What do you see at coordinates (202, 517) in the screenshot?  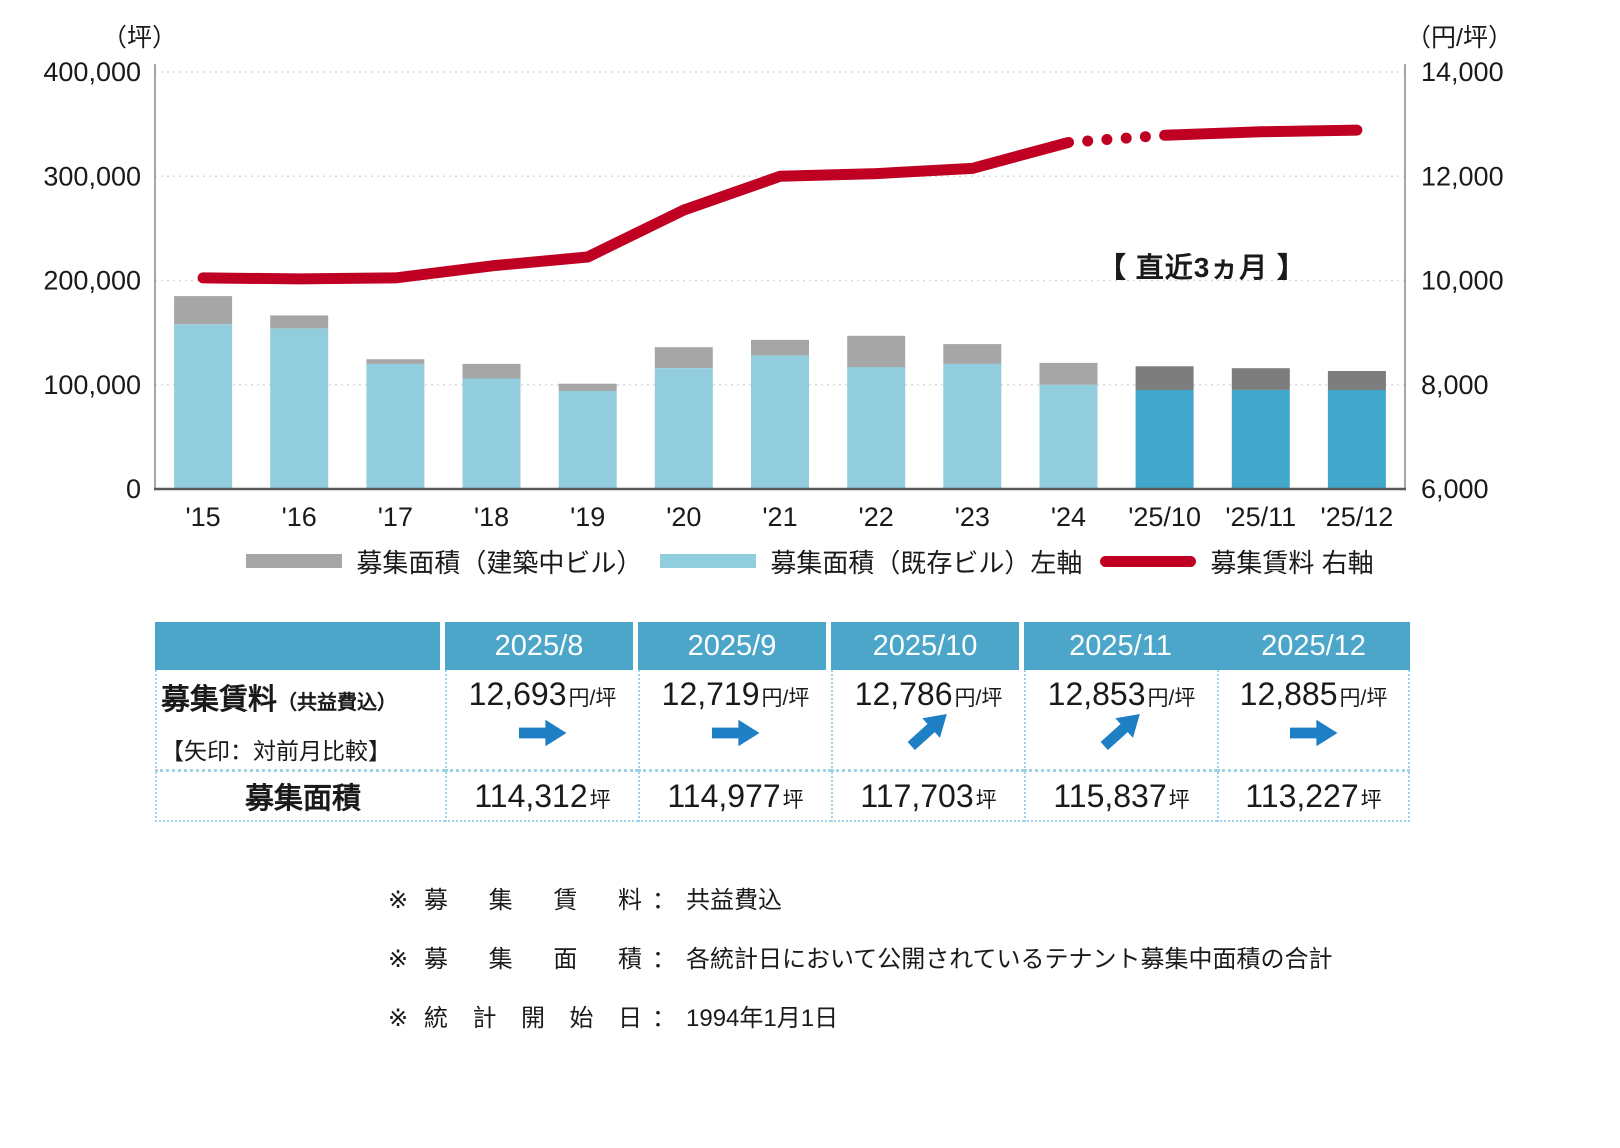 I see `x-axis-label: '15` at bounding box center [202, 517].